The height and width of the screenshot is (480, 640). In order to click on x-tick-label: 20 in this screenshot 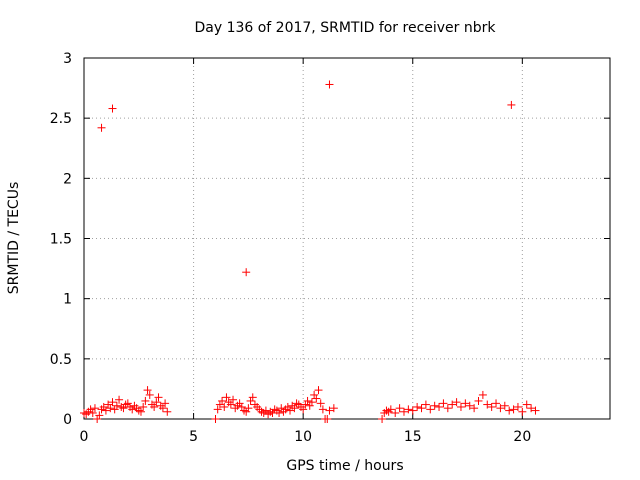, I will do `click(522, 437)`.